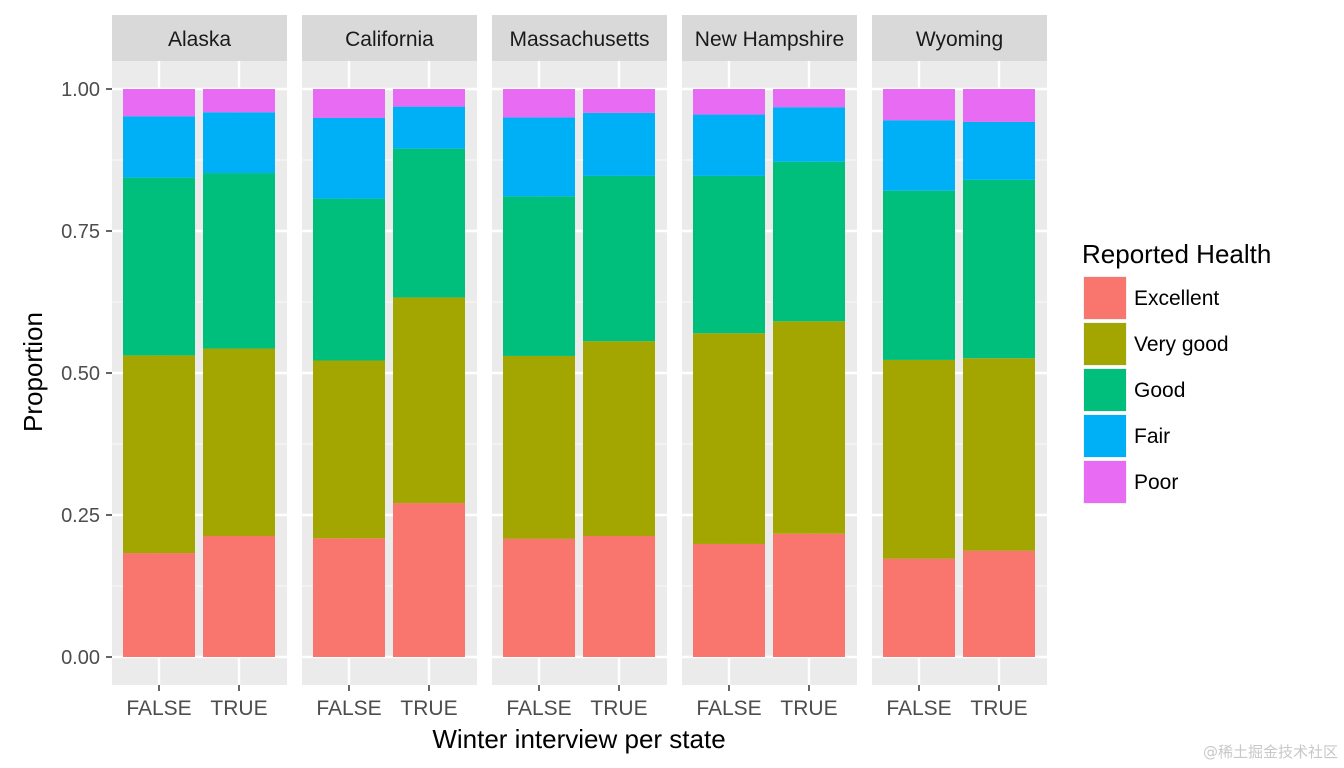 The image size is (1344, 768). Describe the element at coordinates (1181, 344) in the screenshot. I see `legend-entry-label: Very good` at that location.